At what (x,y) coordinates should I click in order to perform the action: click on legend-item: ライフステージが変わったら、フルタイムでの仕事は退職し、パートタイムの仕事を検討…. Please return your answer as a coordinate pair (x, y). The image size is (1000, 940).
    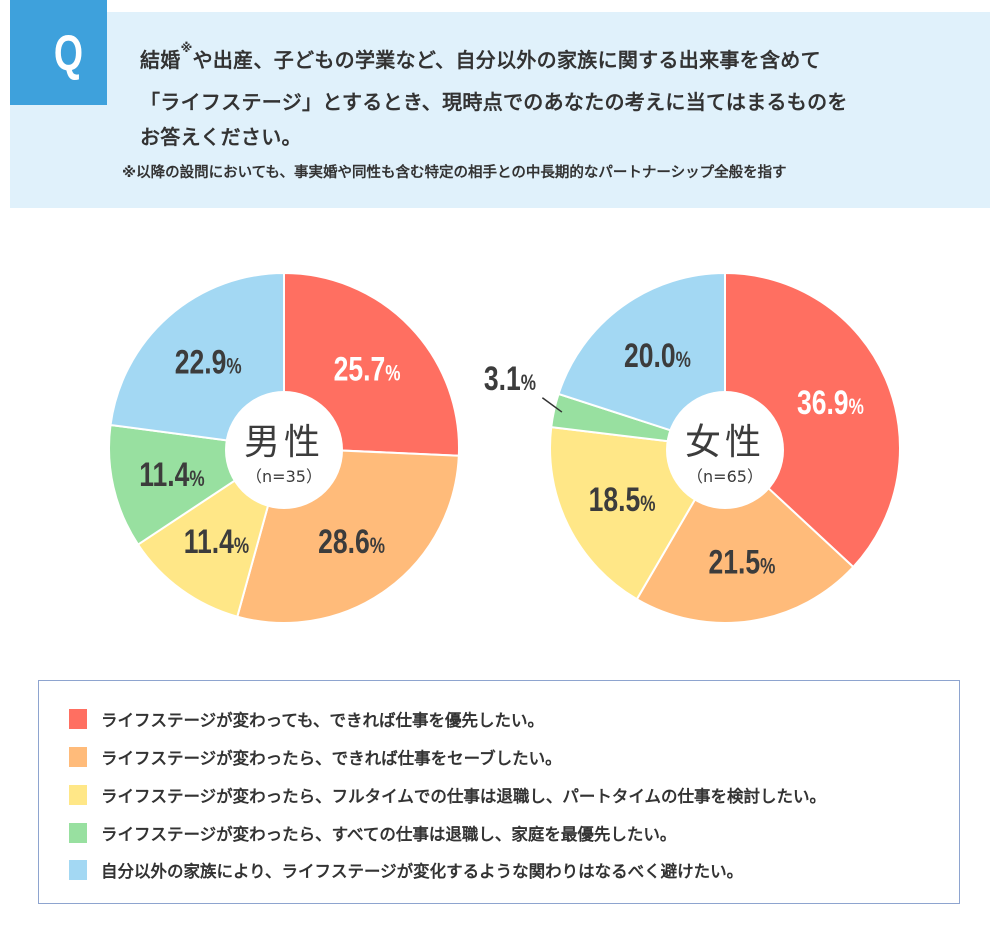
    Looking at the image, I should click on (447, 795).